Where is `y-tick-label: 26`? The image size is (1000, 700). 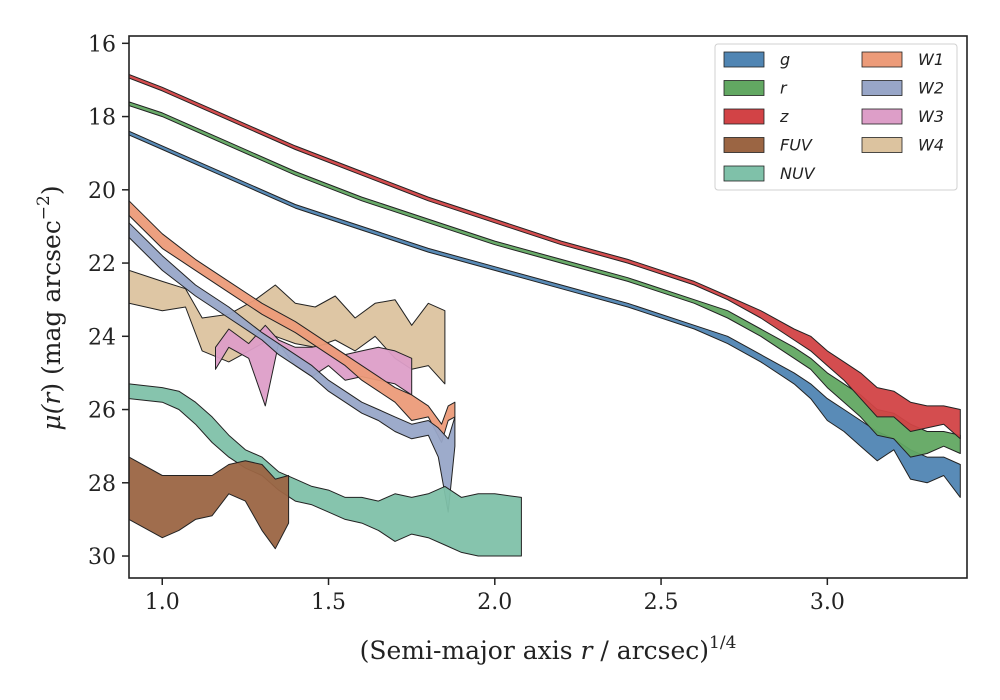 y-tick-label: 26 is located at coordinates (102, 411).